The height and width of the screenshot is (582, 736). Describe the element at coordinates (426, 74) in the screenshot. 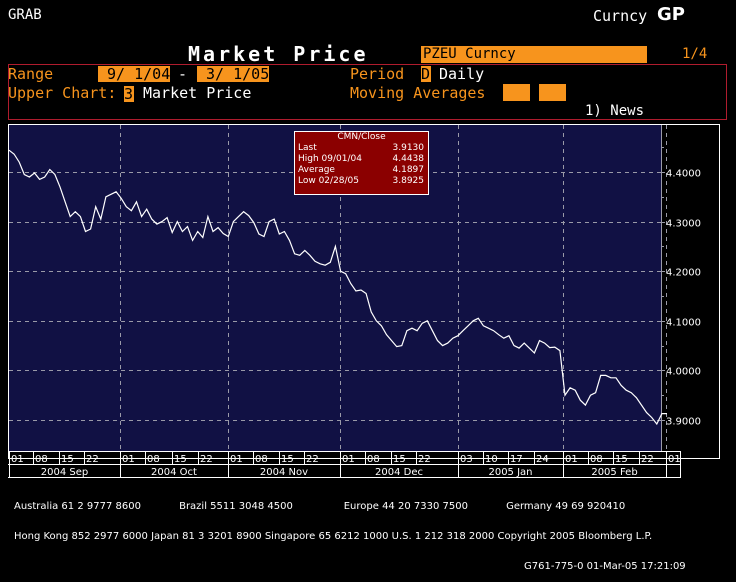

I see `period-code-field: D` at that location.